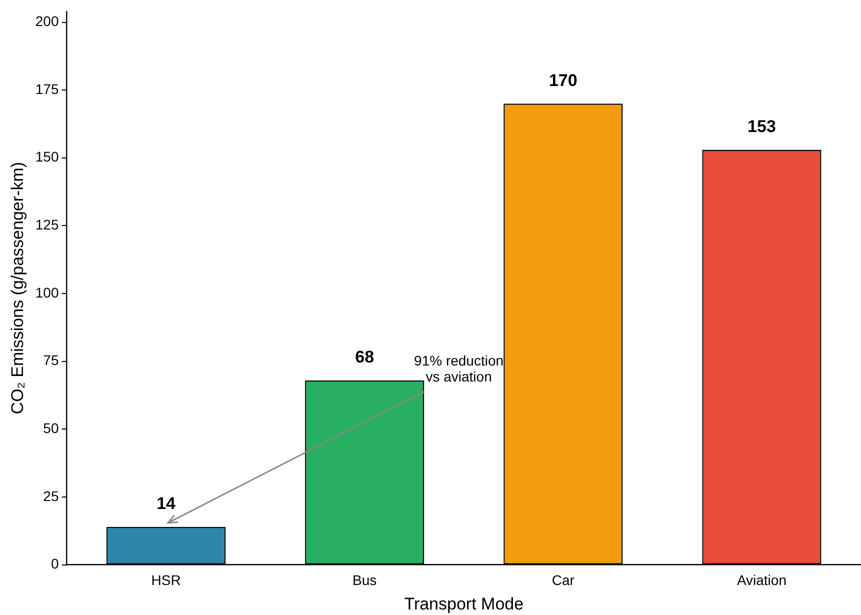 The width and height of the screenshot is (861, 615). What do you see at coordinates (17, 288) in the screenshot?
I see `y-axis-title: CO₂ Emissions (g/passenger-km)` at bounding box center [17, 288].